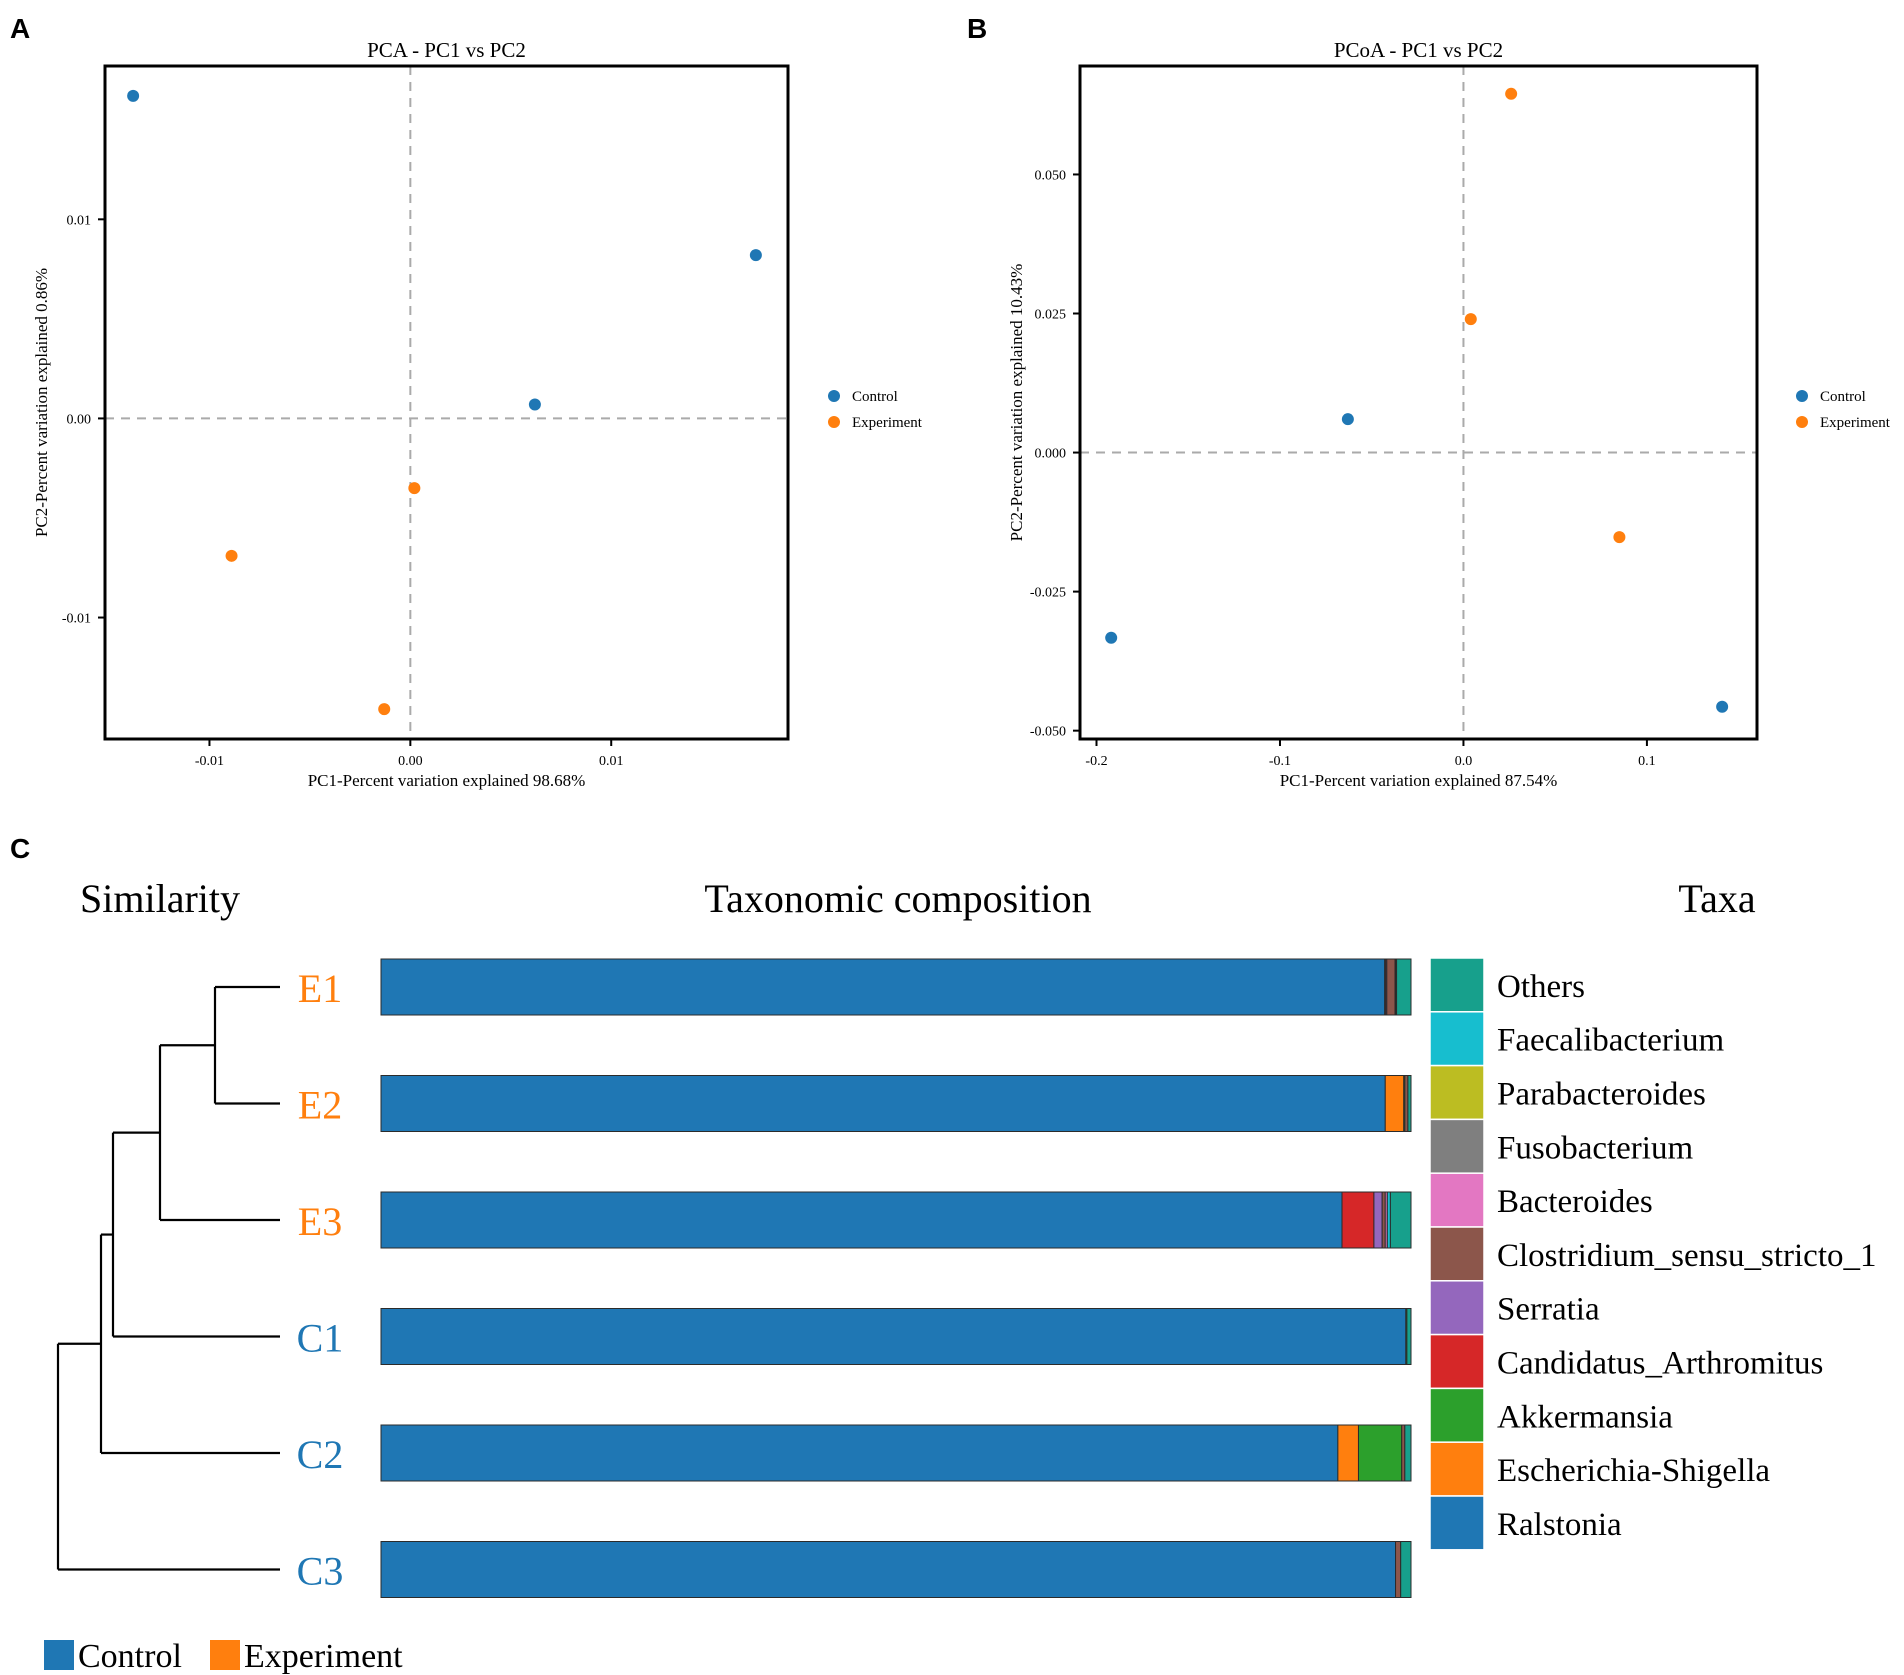 The image size is (1904, 1675). Describe the element at coordinates (20, 28) in the screenshot. I see `panel-label-a: A` at that location.